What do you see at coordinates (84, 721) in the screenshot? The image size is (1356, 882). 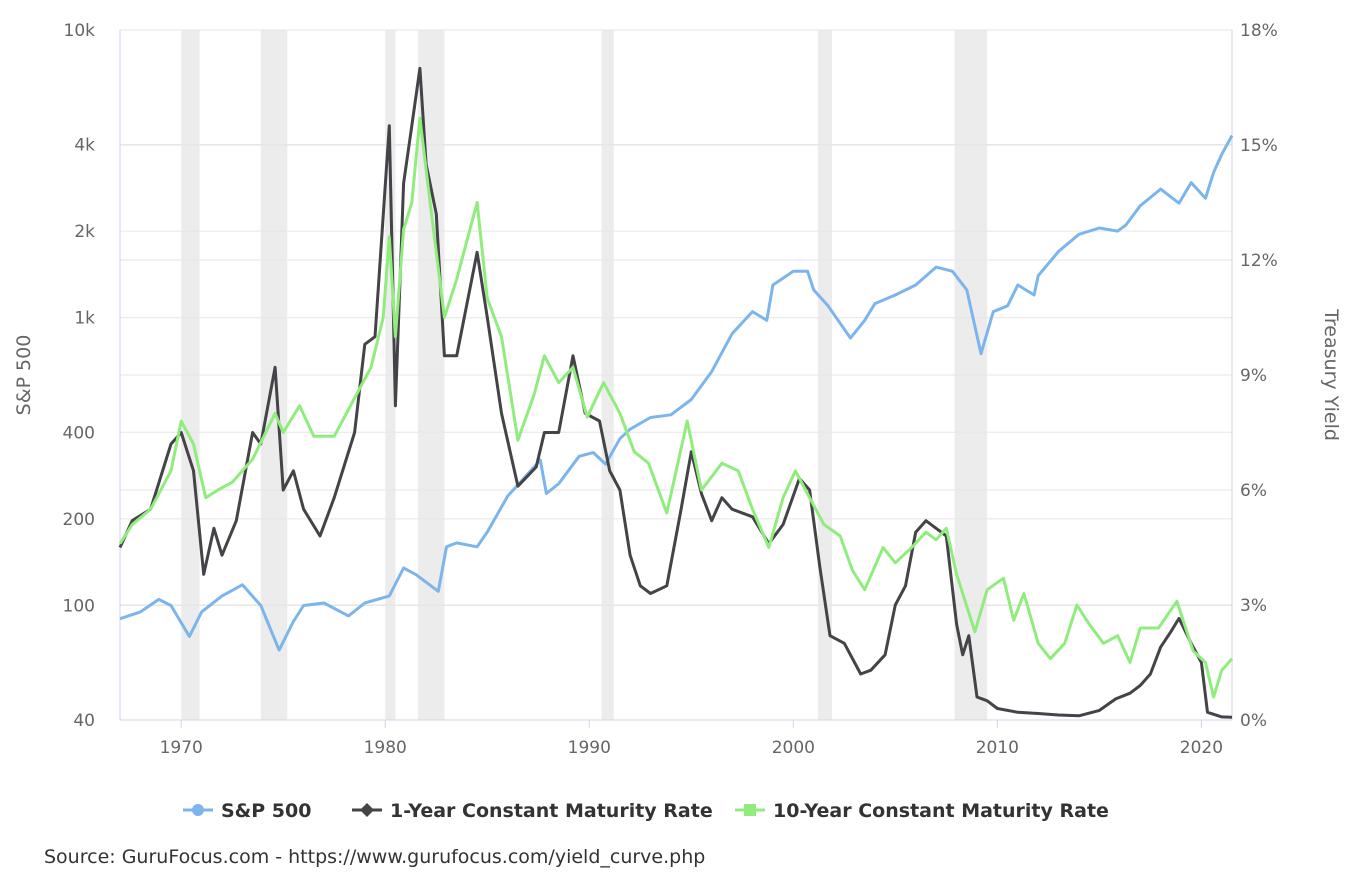 I see `left-tick-label: 40` at bounding box center [84, 721].